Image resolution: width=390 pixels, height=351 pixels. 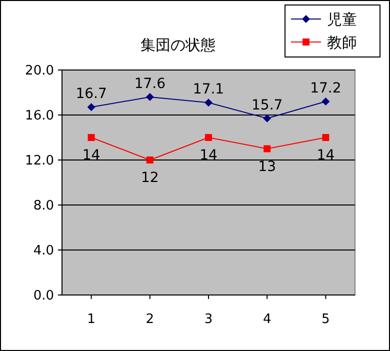 What do you see at coordinates (208, 319) in the screenshot?
I see `x-tick-label: 3` at bounding box center [208, 319].